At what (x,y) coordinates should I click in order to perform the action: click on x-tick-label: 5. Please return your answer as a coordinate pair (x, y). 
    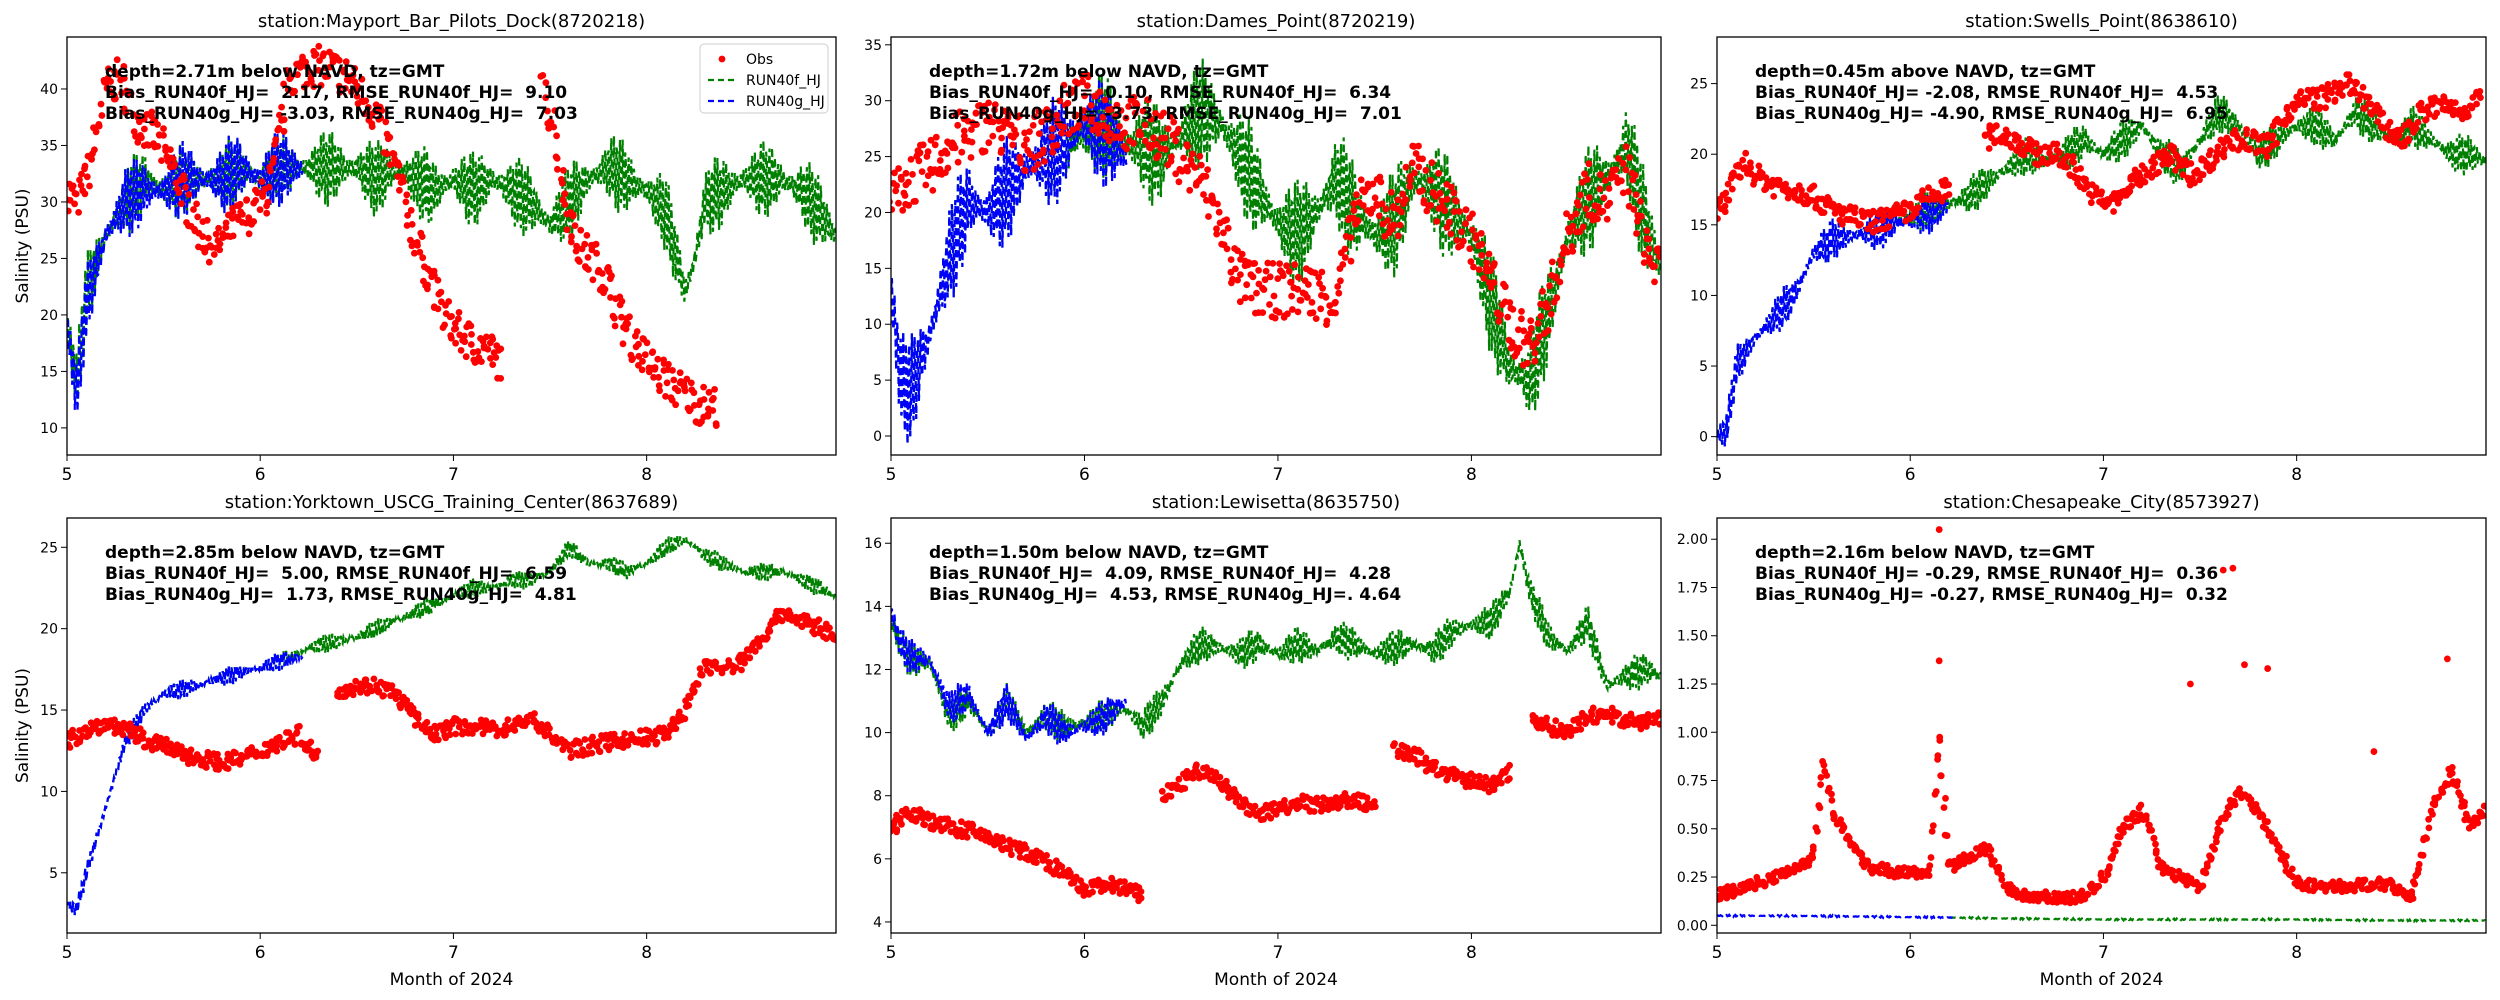
    Looking at the image, I should click on (1717, 953).